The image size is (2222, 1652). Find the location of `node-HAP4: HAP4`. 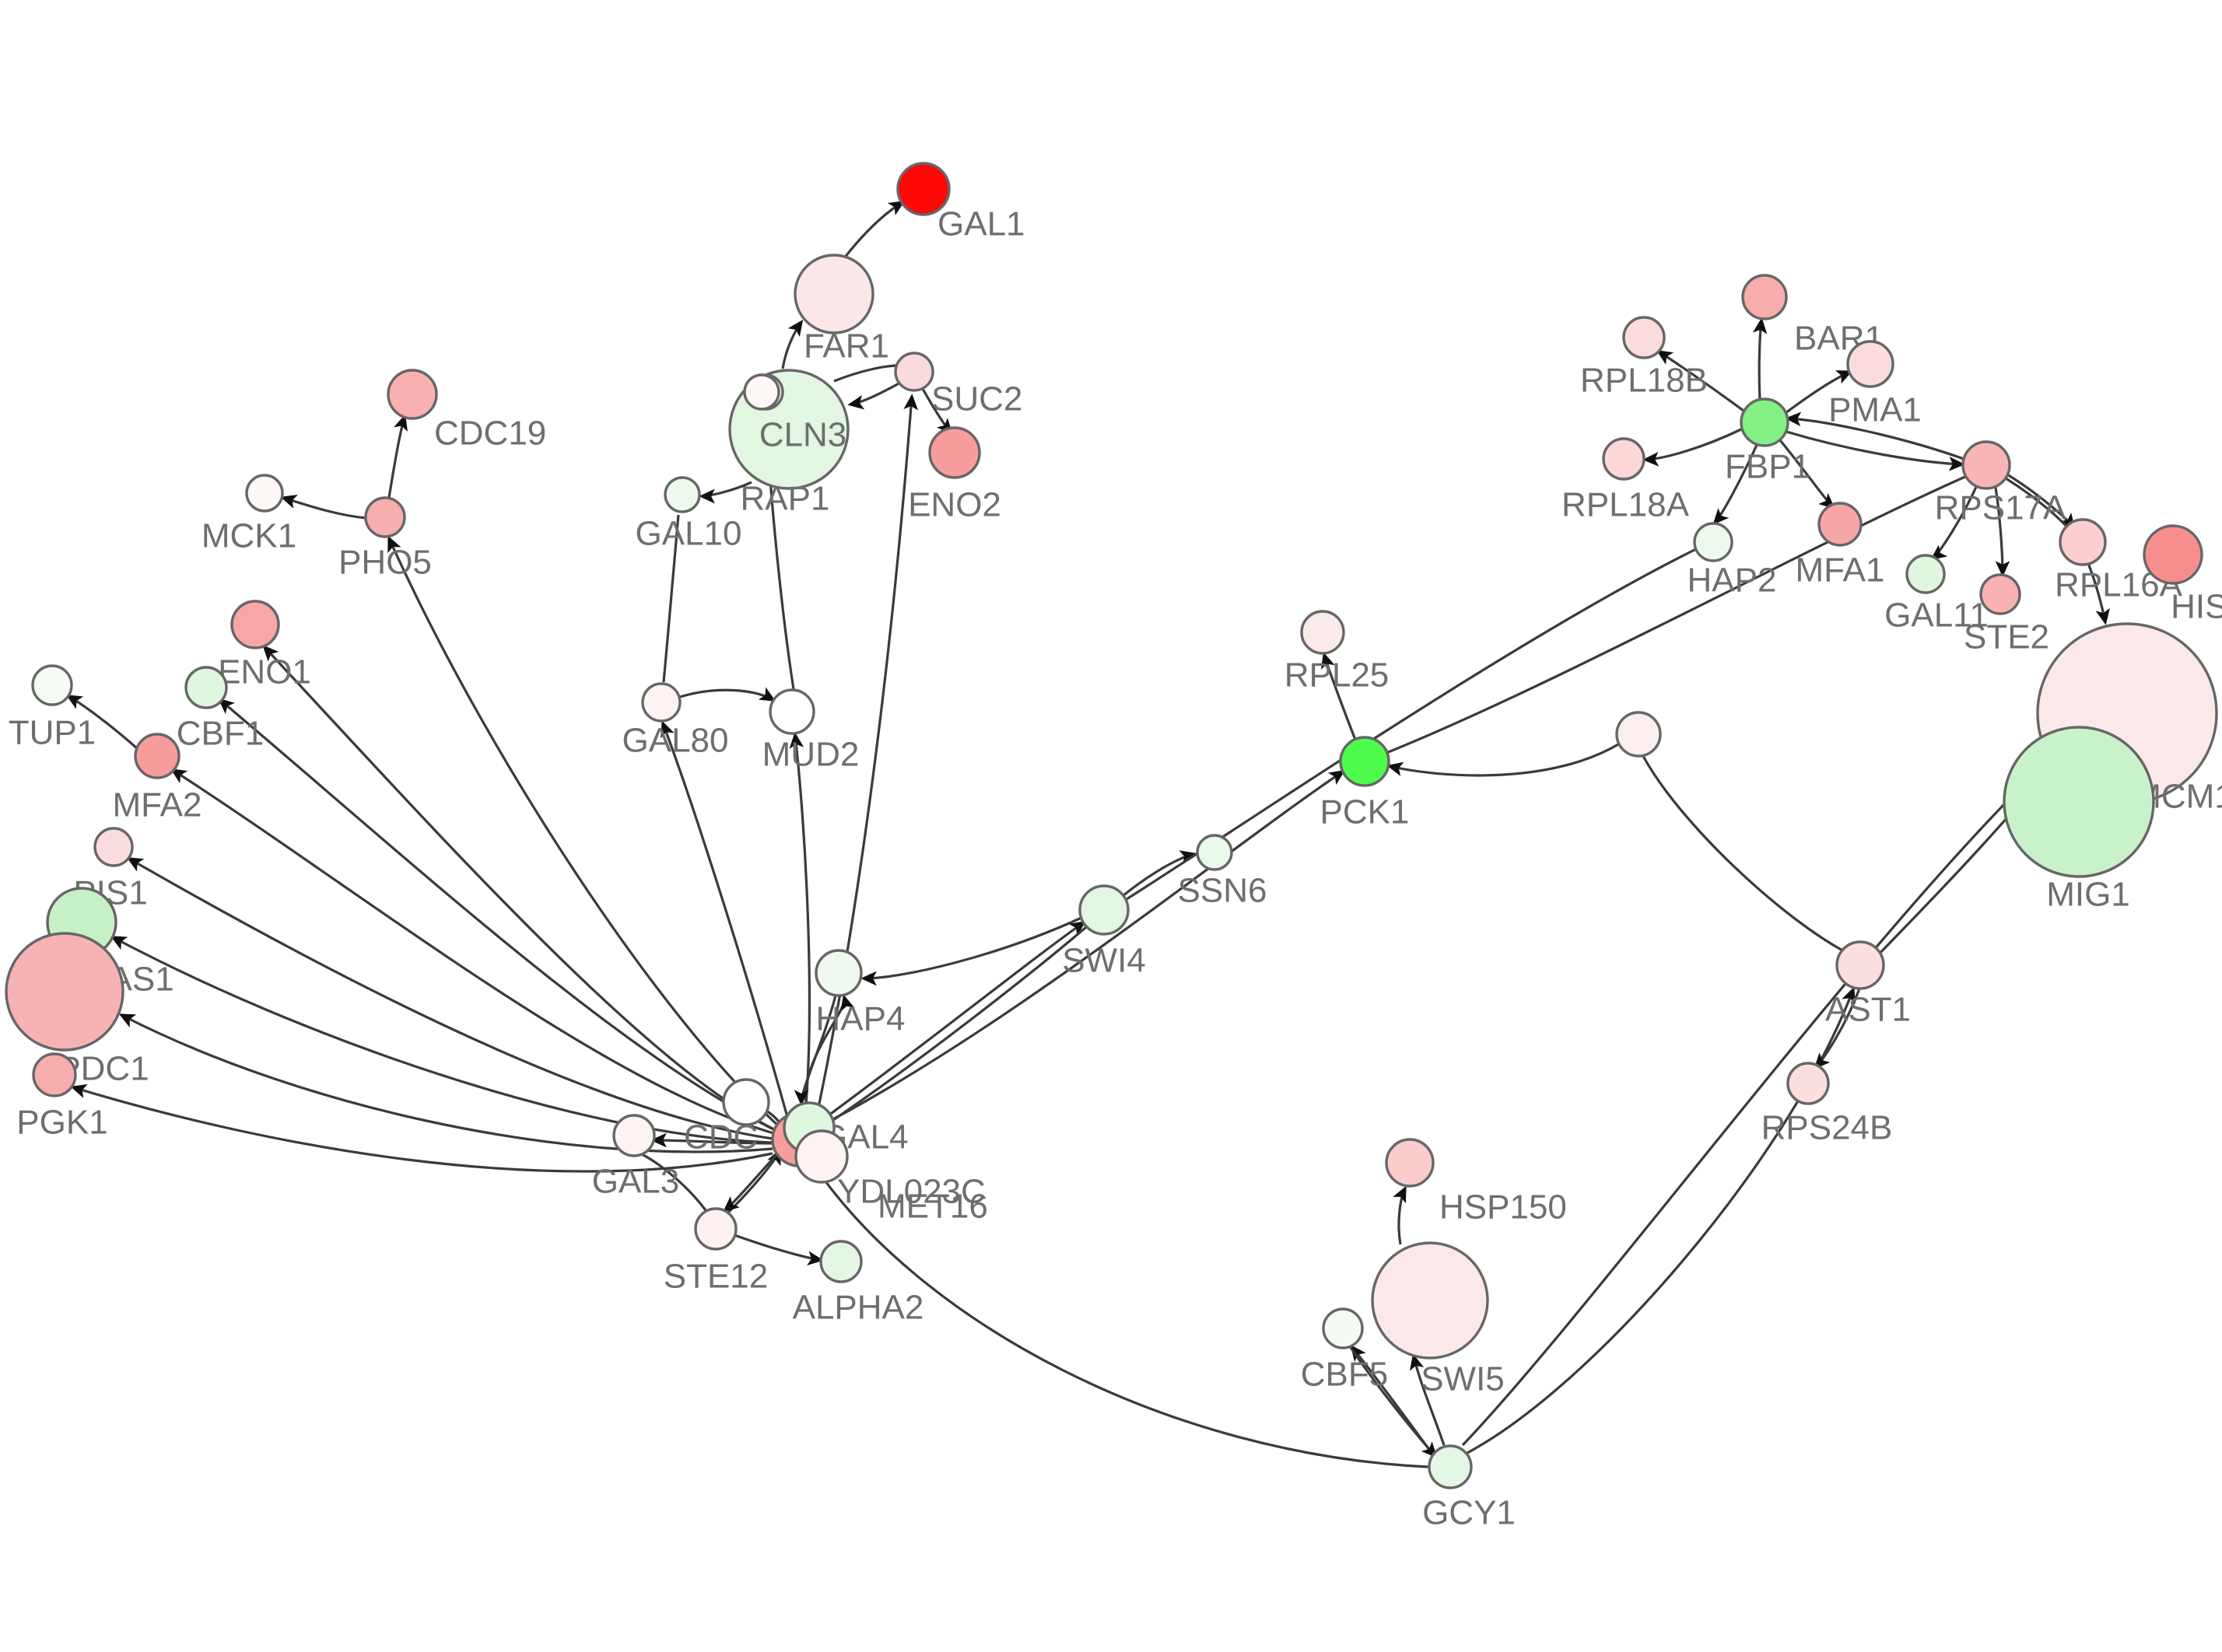

node-HAP4: HAP4 is located at coordinates (860, 993).